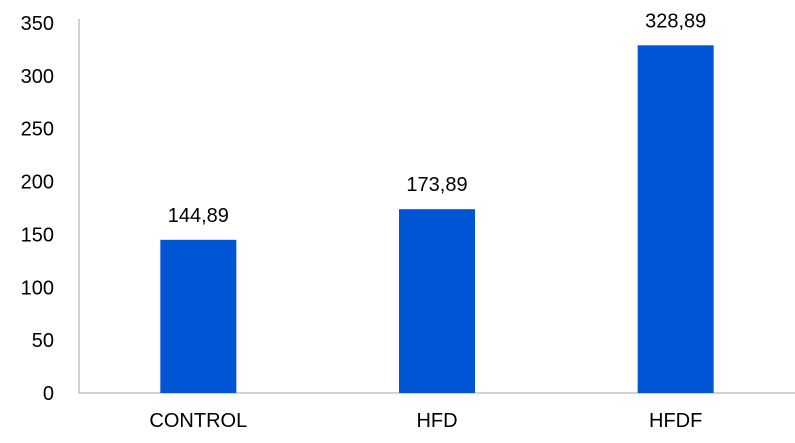  Describe the element at coordinates (37, 235) in the screenshot. I see `y-tick-label: 150` at that location.